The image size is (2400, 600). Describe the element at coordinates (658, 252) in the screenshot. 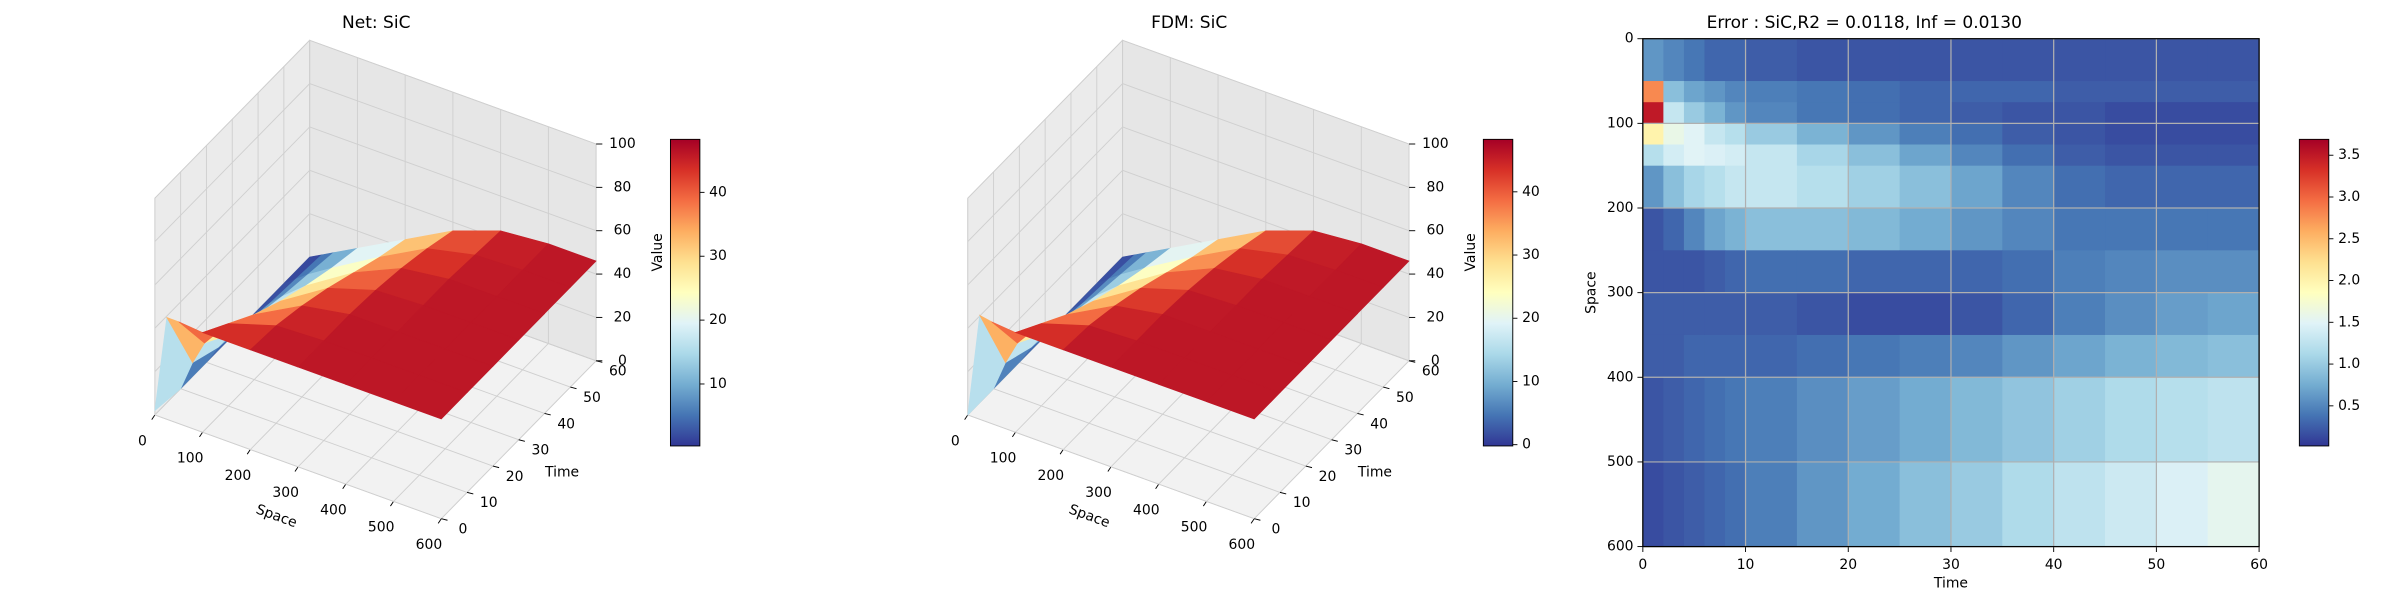

I see `z-axis-label: Value` at that location.